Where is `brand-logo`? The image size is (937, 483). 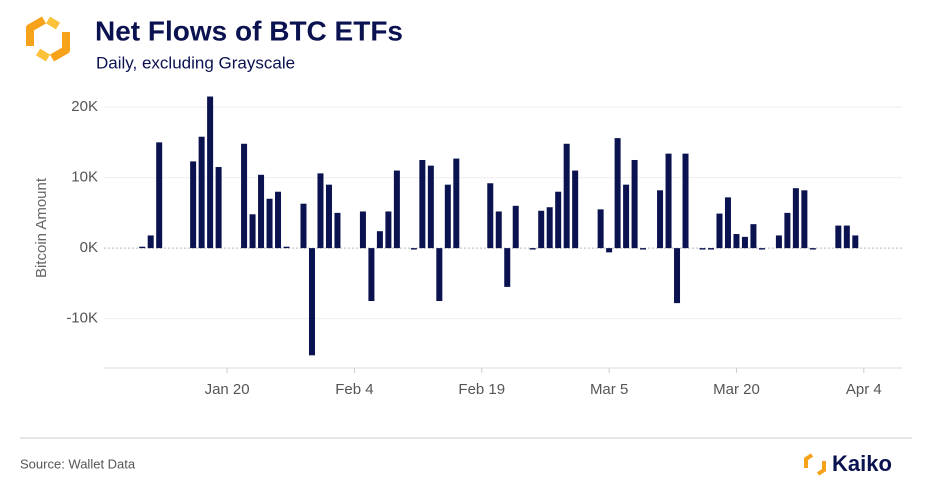
brand-logo is located at coordinates (815, 464).